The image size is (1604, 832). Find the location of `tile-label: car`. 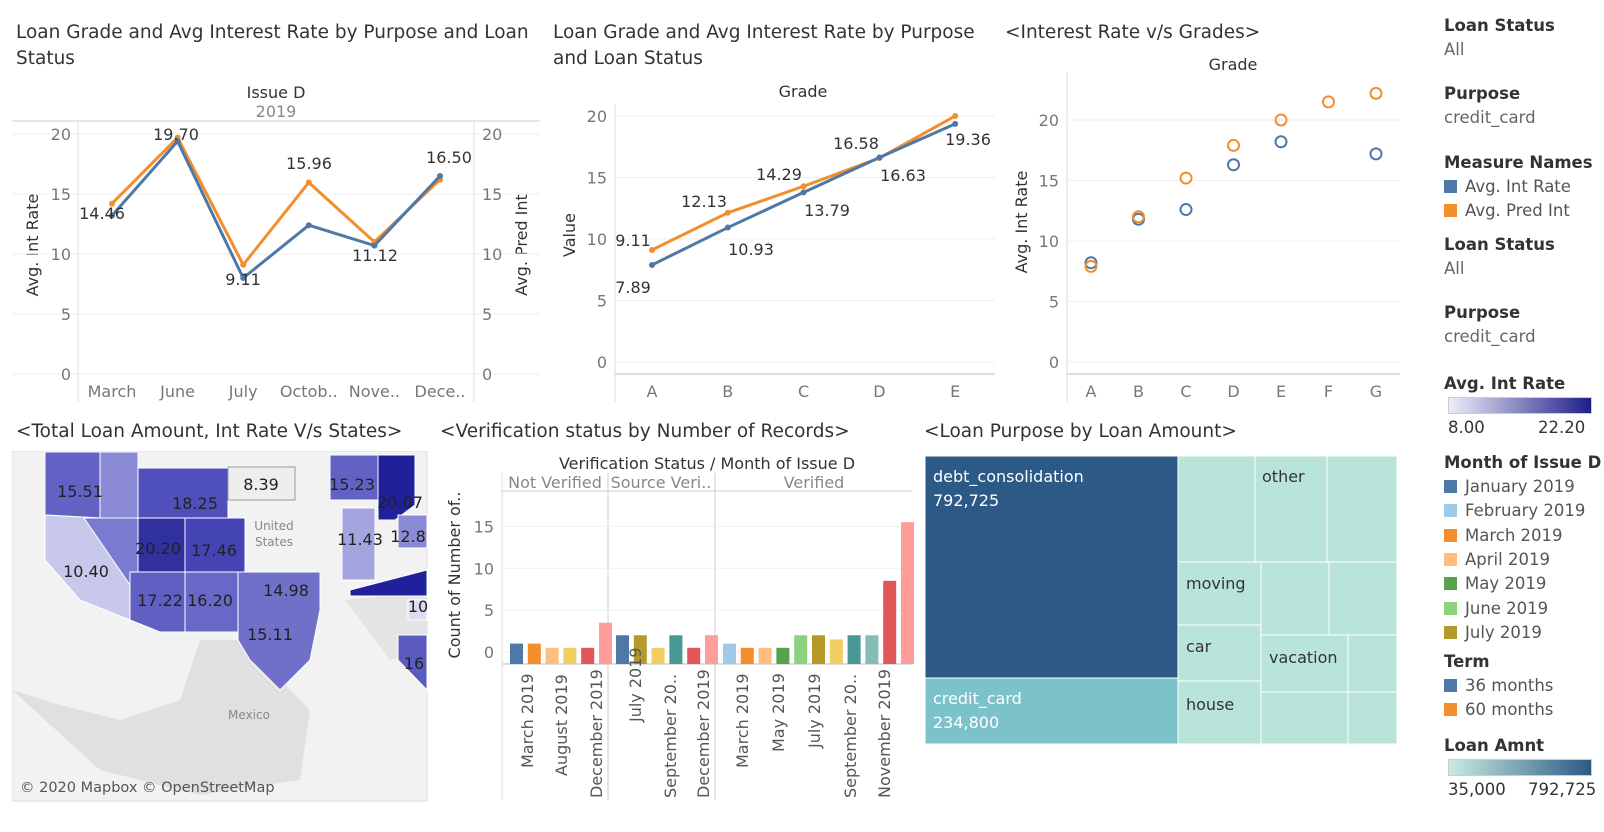

tile-label: car is located at coordinates (1199, 646).